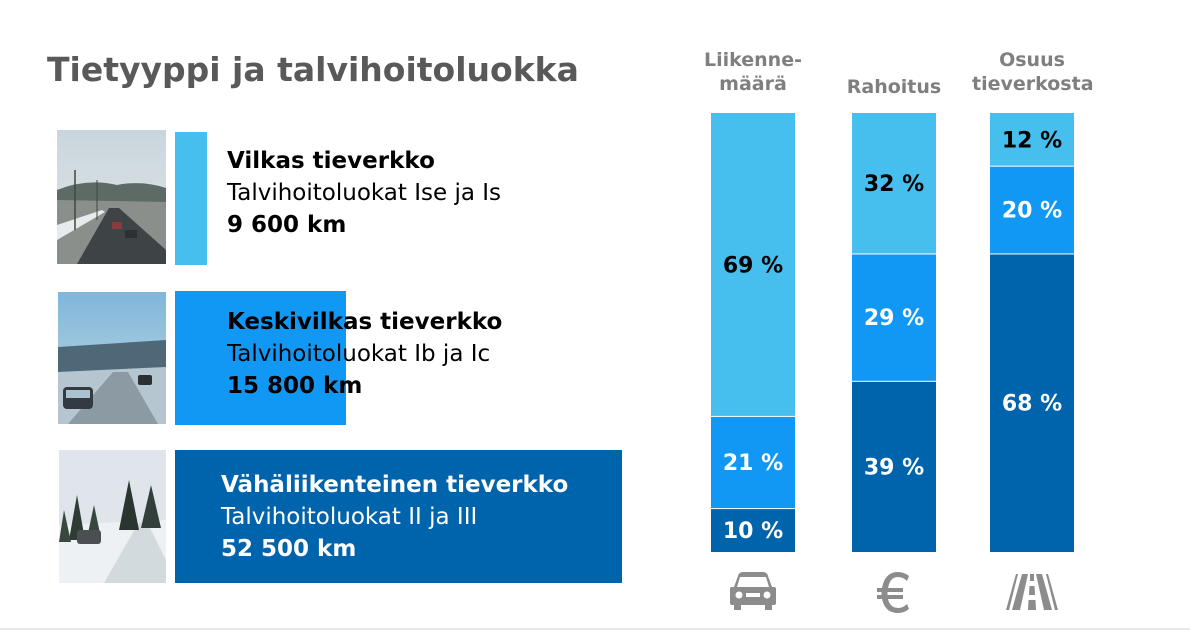 The width and height of the screenshot is (1190, 635). What do you see at coordinates (595, 629) in the screenshot?
I see `bottom-divider` at bounding box center [595, 629].